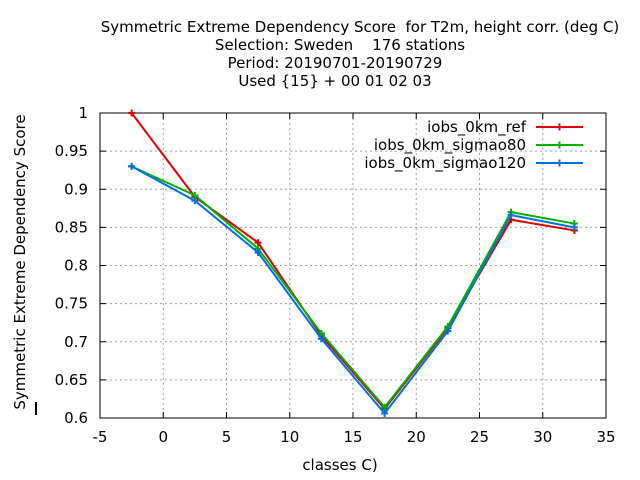  Describe the element at coordinates (335, 81) in the screenshot. I see `chart-title-line-4: Used {15} + 00 01 02 03` at that location.